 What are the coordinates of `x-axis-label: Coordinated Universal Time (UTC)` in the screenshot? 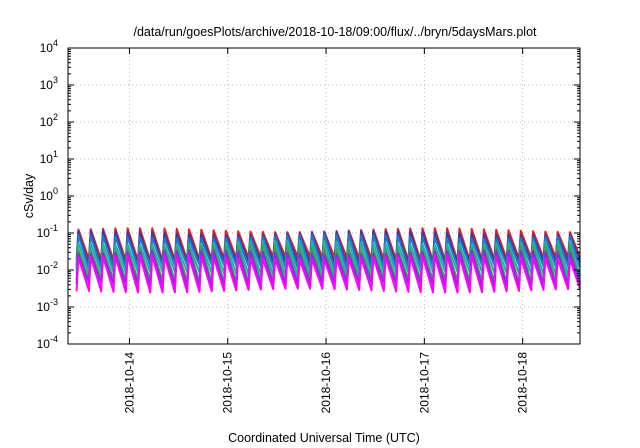 It's located at (324, 438).